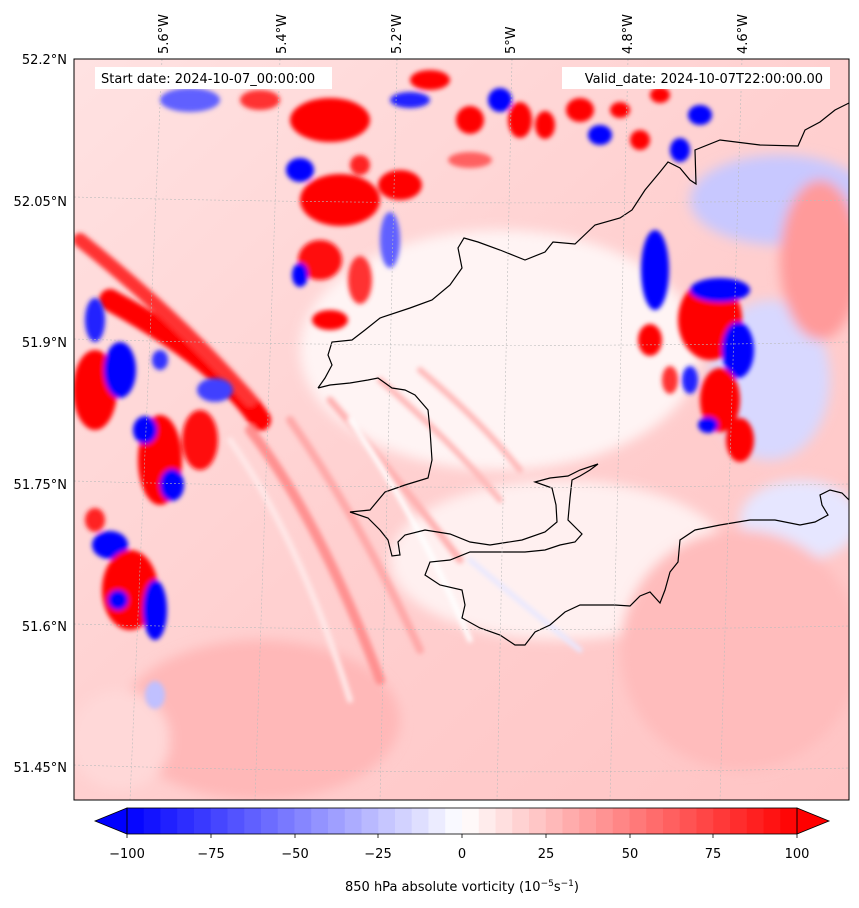 This screenshot has width=859, height=908. Describe the element at coordinates (743, 34) in the screenshot. I see `lon-label: 4.6°W` at that location.